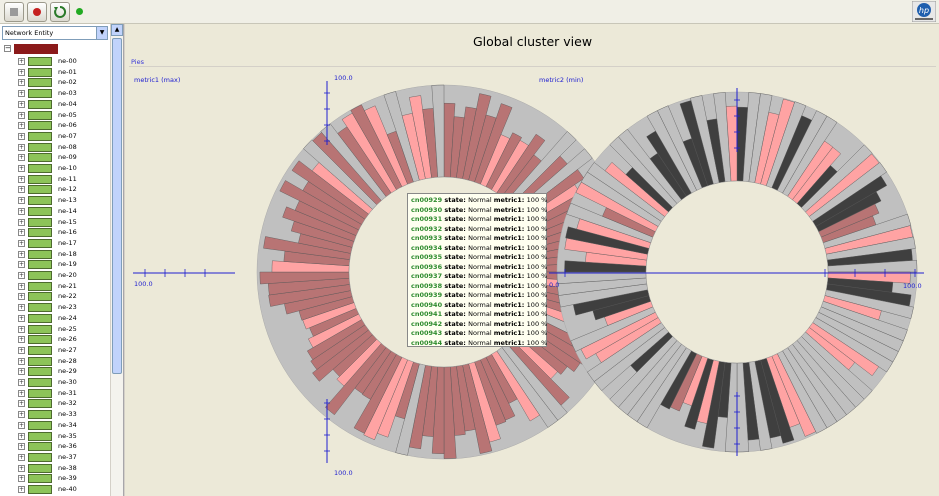  I want to click on tree-item-ne-35: + ne-35, so click(55, 436).